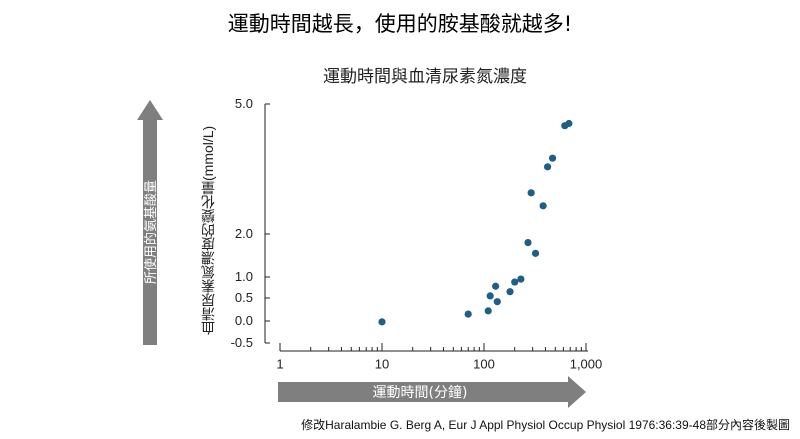 Image resolution: width=800 pixels, height=439 pixels. Describe the element at coordinates (242, 342) in the screenshot. I see `y-tick-label: -0.5` at that location.